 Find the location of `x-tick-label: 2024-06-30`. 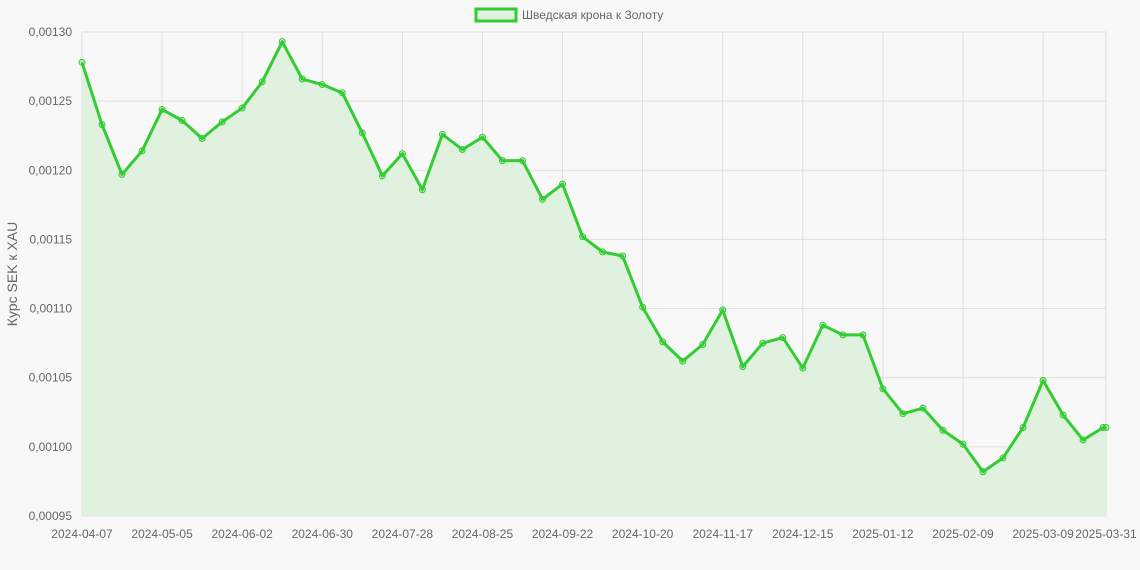

x-tick-label: 2024-06-30 is located at coordinates (323, 534).